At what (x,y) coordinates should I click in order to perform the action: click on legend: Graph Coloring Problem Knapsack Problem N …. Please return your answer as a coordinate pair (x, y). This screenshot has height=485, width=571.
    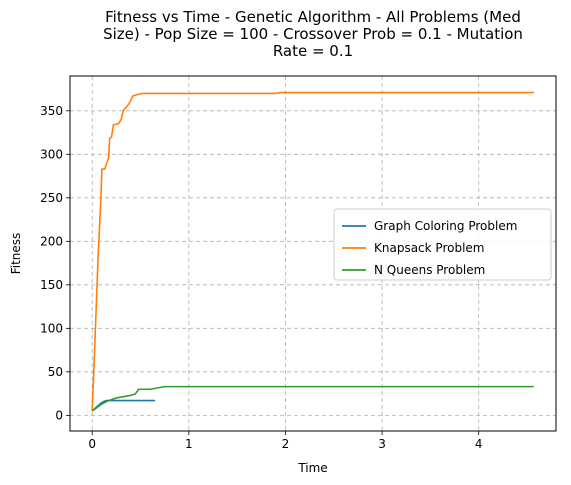
    Looking at the image, I should click on (442, 244).